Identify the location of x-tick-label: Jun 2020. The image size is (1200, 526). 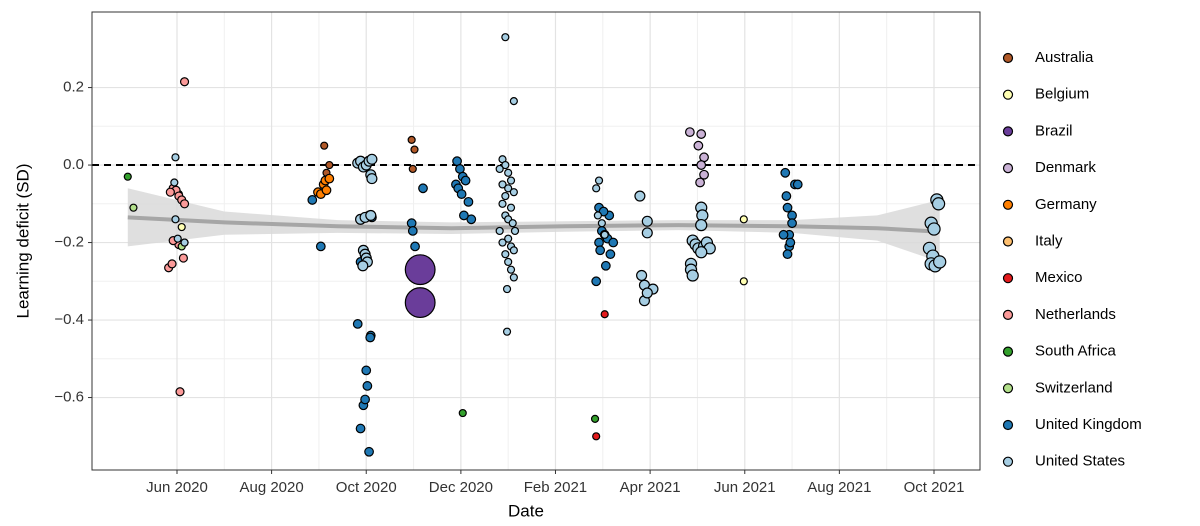
(177, 487).